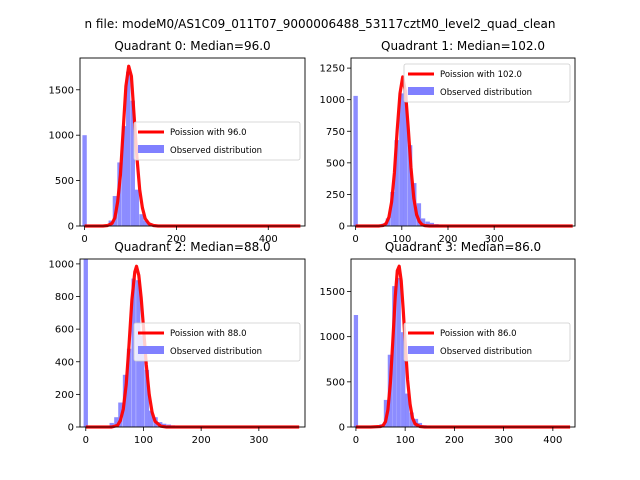  What do you see at coordinates (335, 132) in the screenshot?
I see `y-tick-label: 750` at bounding box center [335, 132].